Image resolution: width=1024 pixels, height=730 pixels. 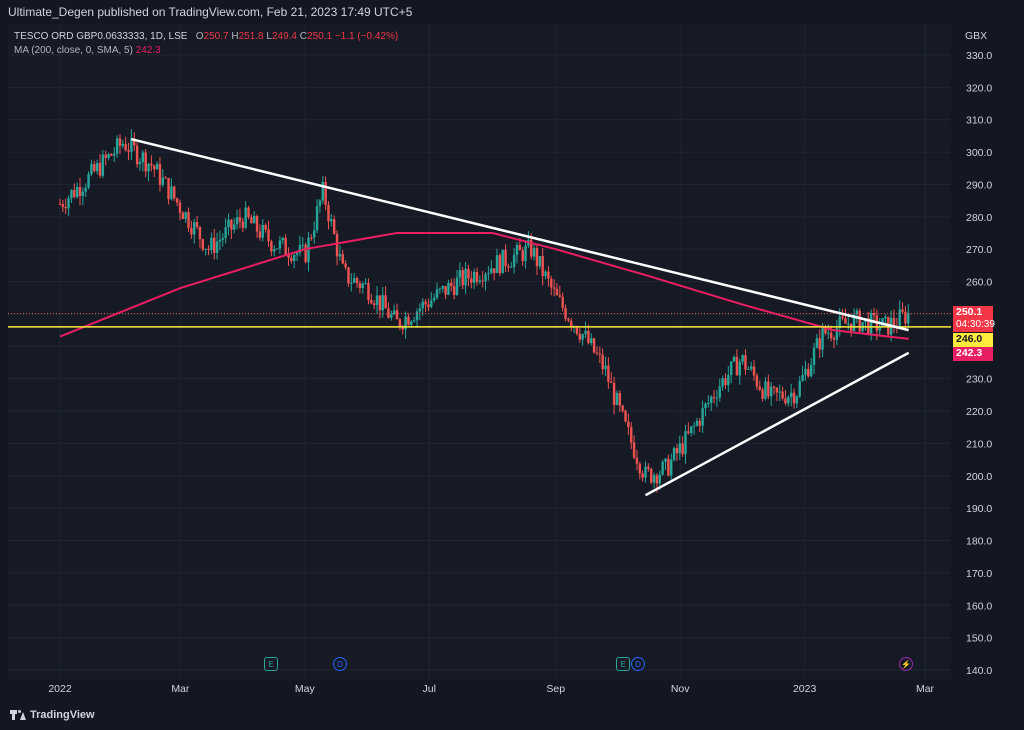 I want to click on news-icon: ⚡, so click(x=906, y=664).